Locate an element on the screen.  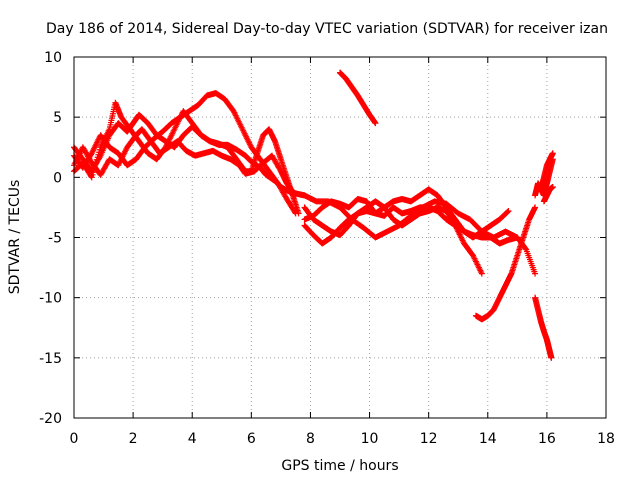
y-tick-label: 10 is located at coordinates (53, 58).